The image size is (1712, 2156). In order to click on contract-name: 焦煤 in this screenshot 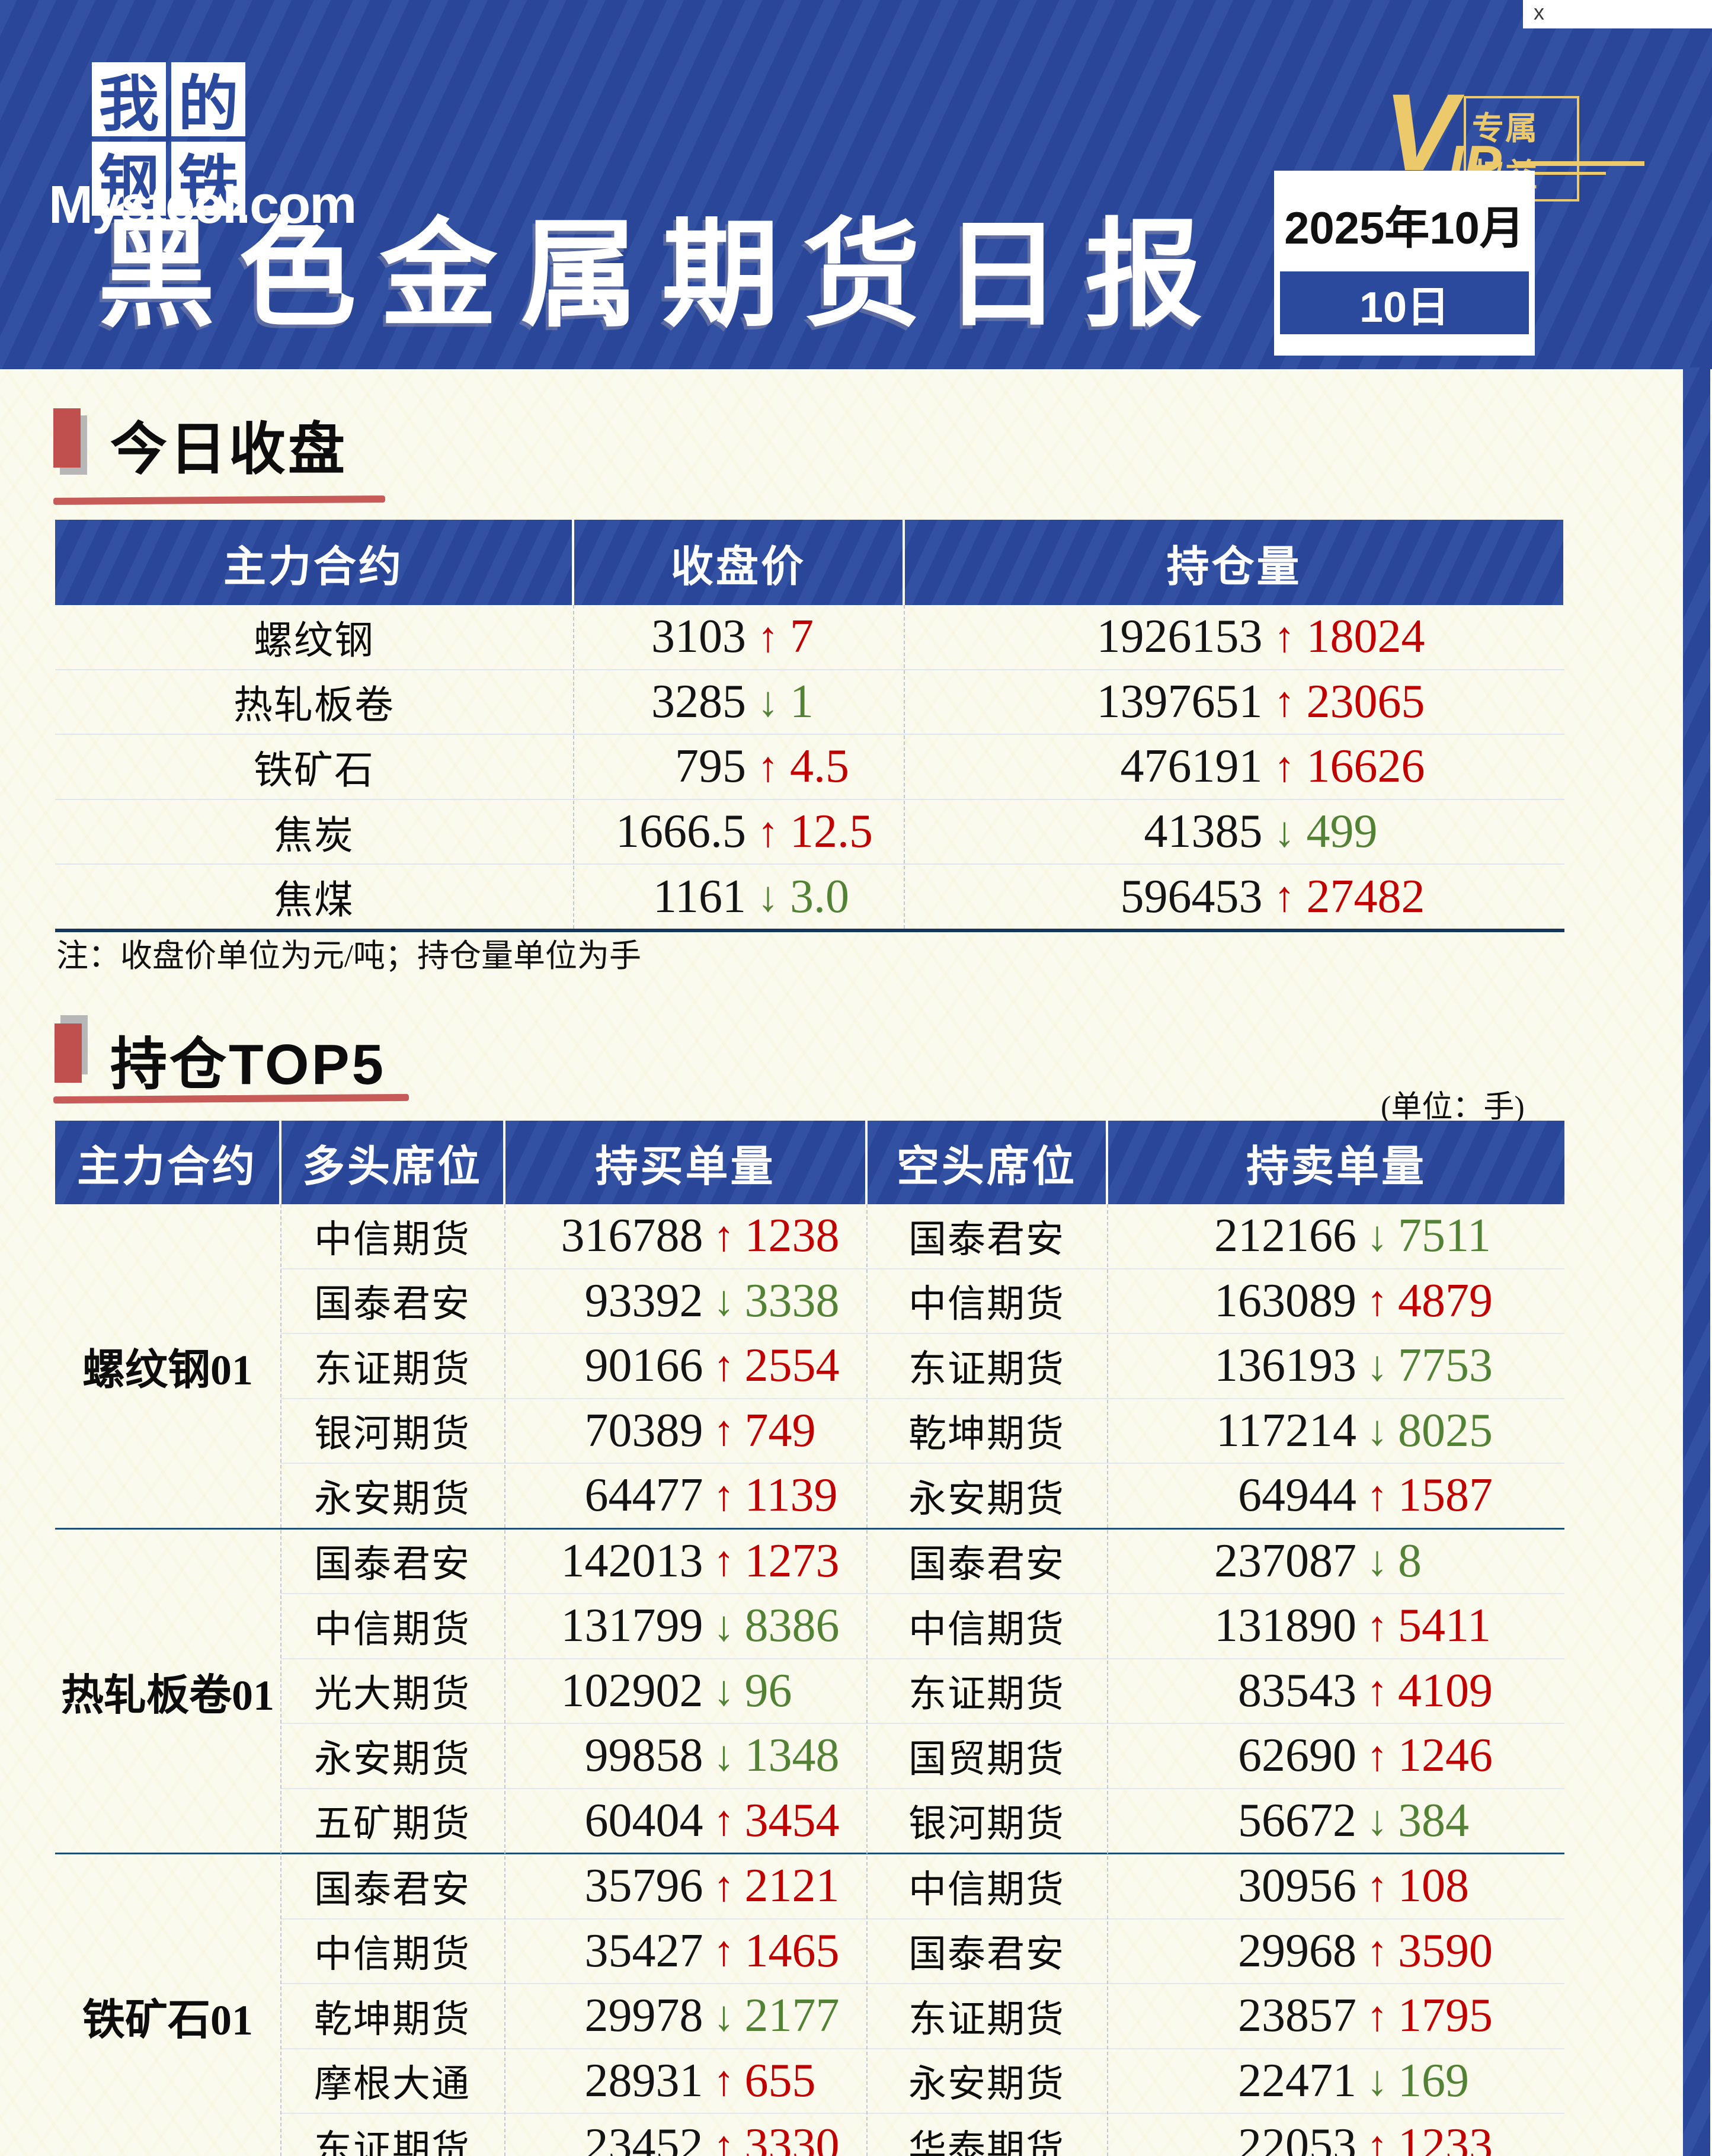, I will do `click(314, 901)`.